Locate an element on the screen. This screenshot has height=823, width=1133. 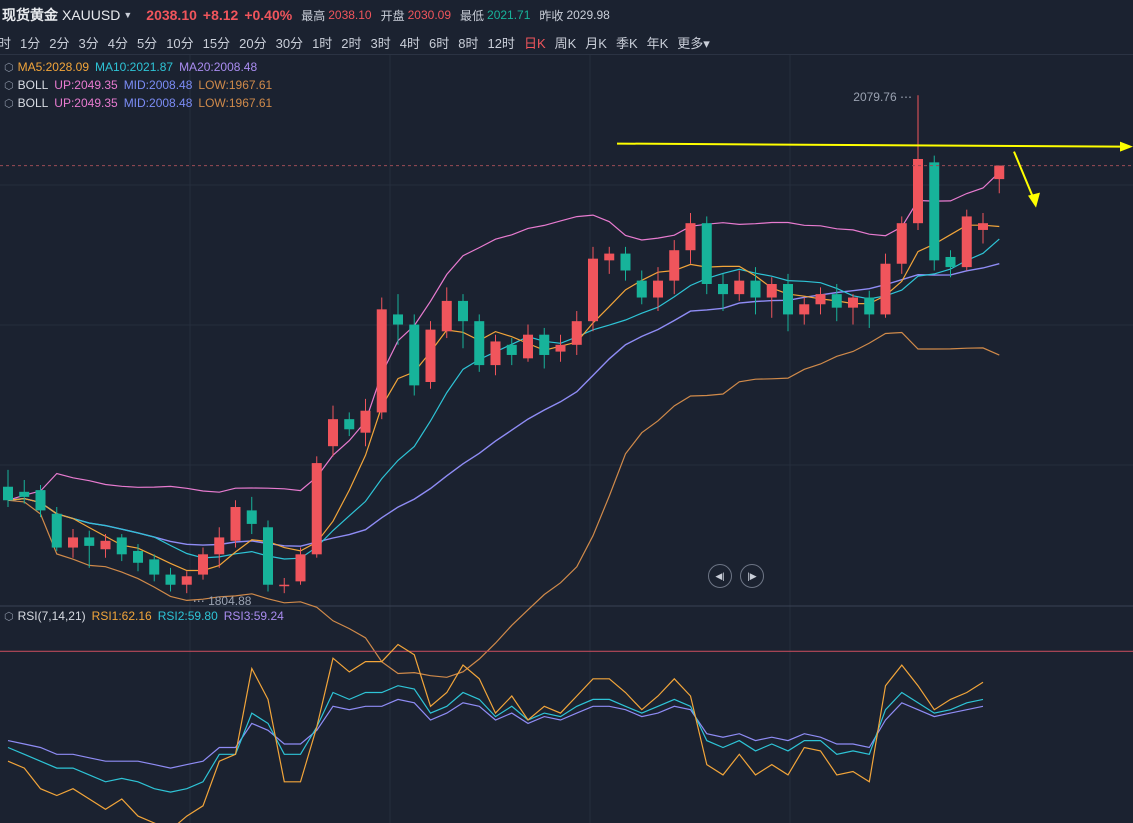
period-tab: 2时 is located at coordinates (351, 43).